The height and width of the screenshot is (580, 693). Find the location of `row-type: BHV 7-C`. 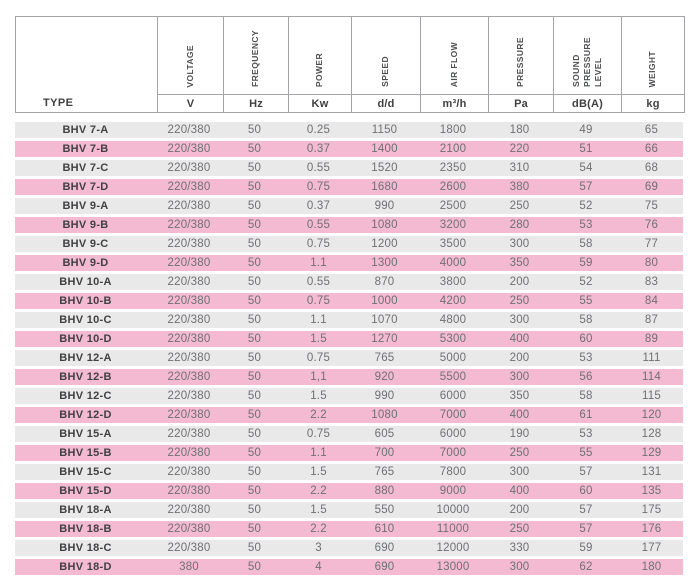

row-type: BHV 7-C is located at coordinates (85, 168).